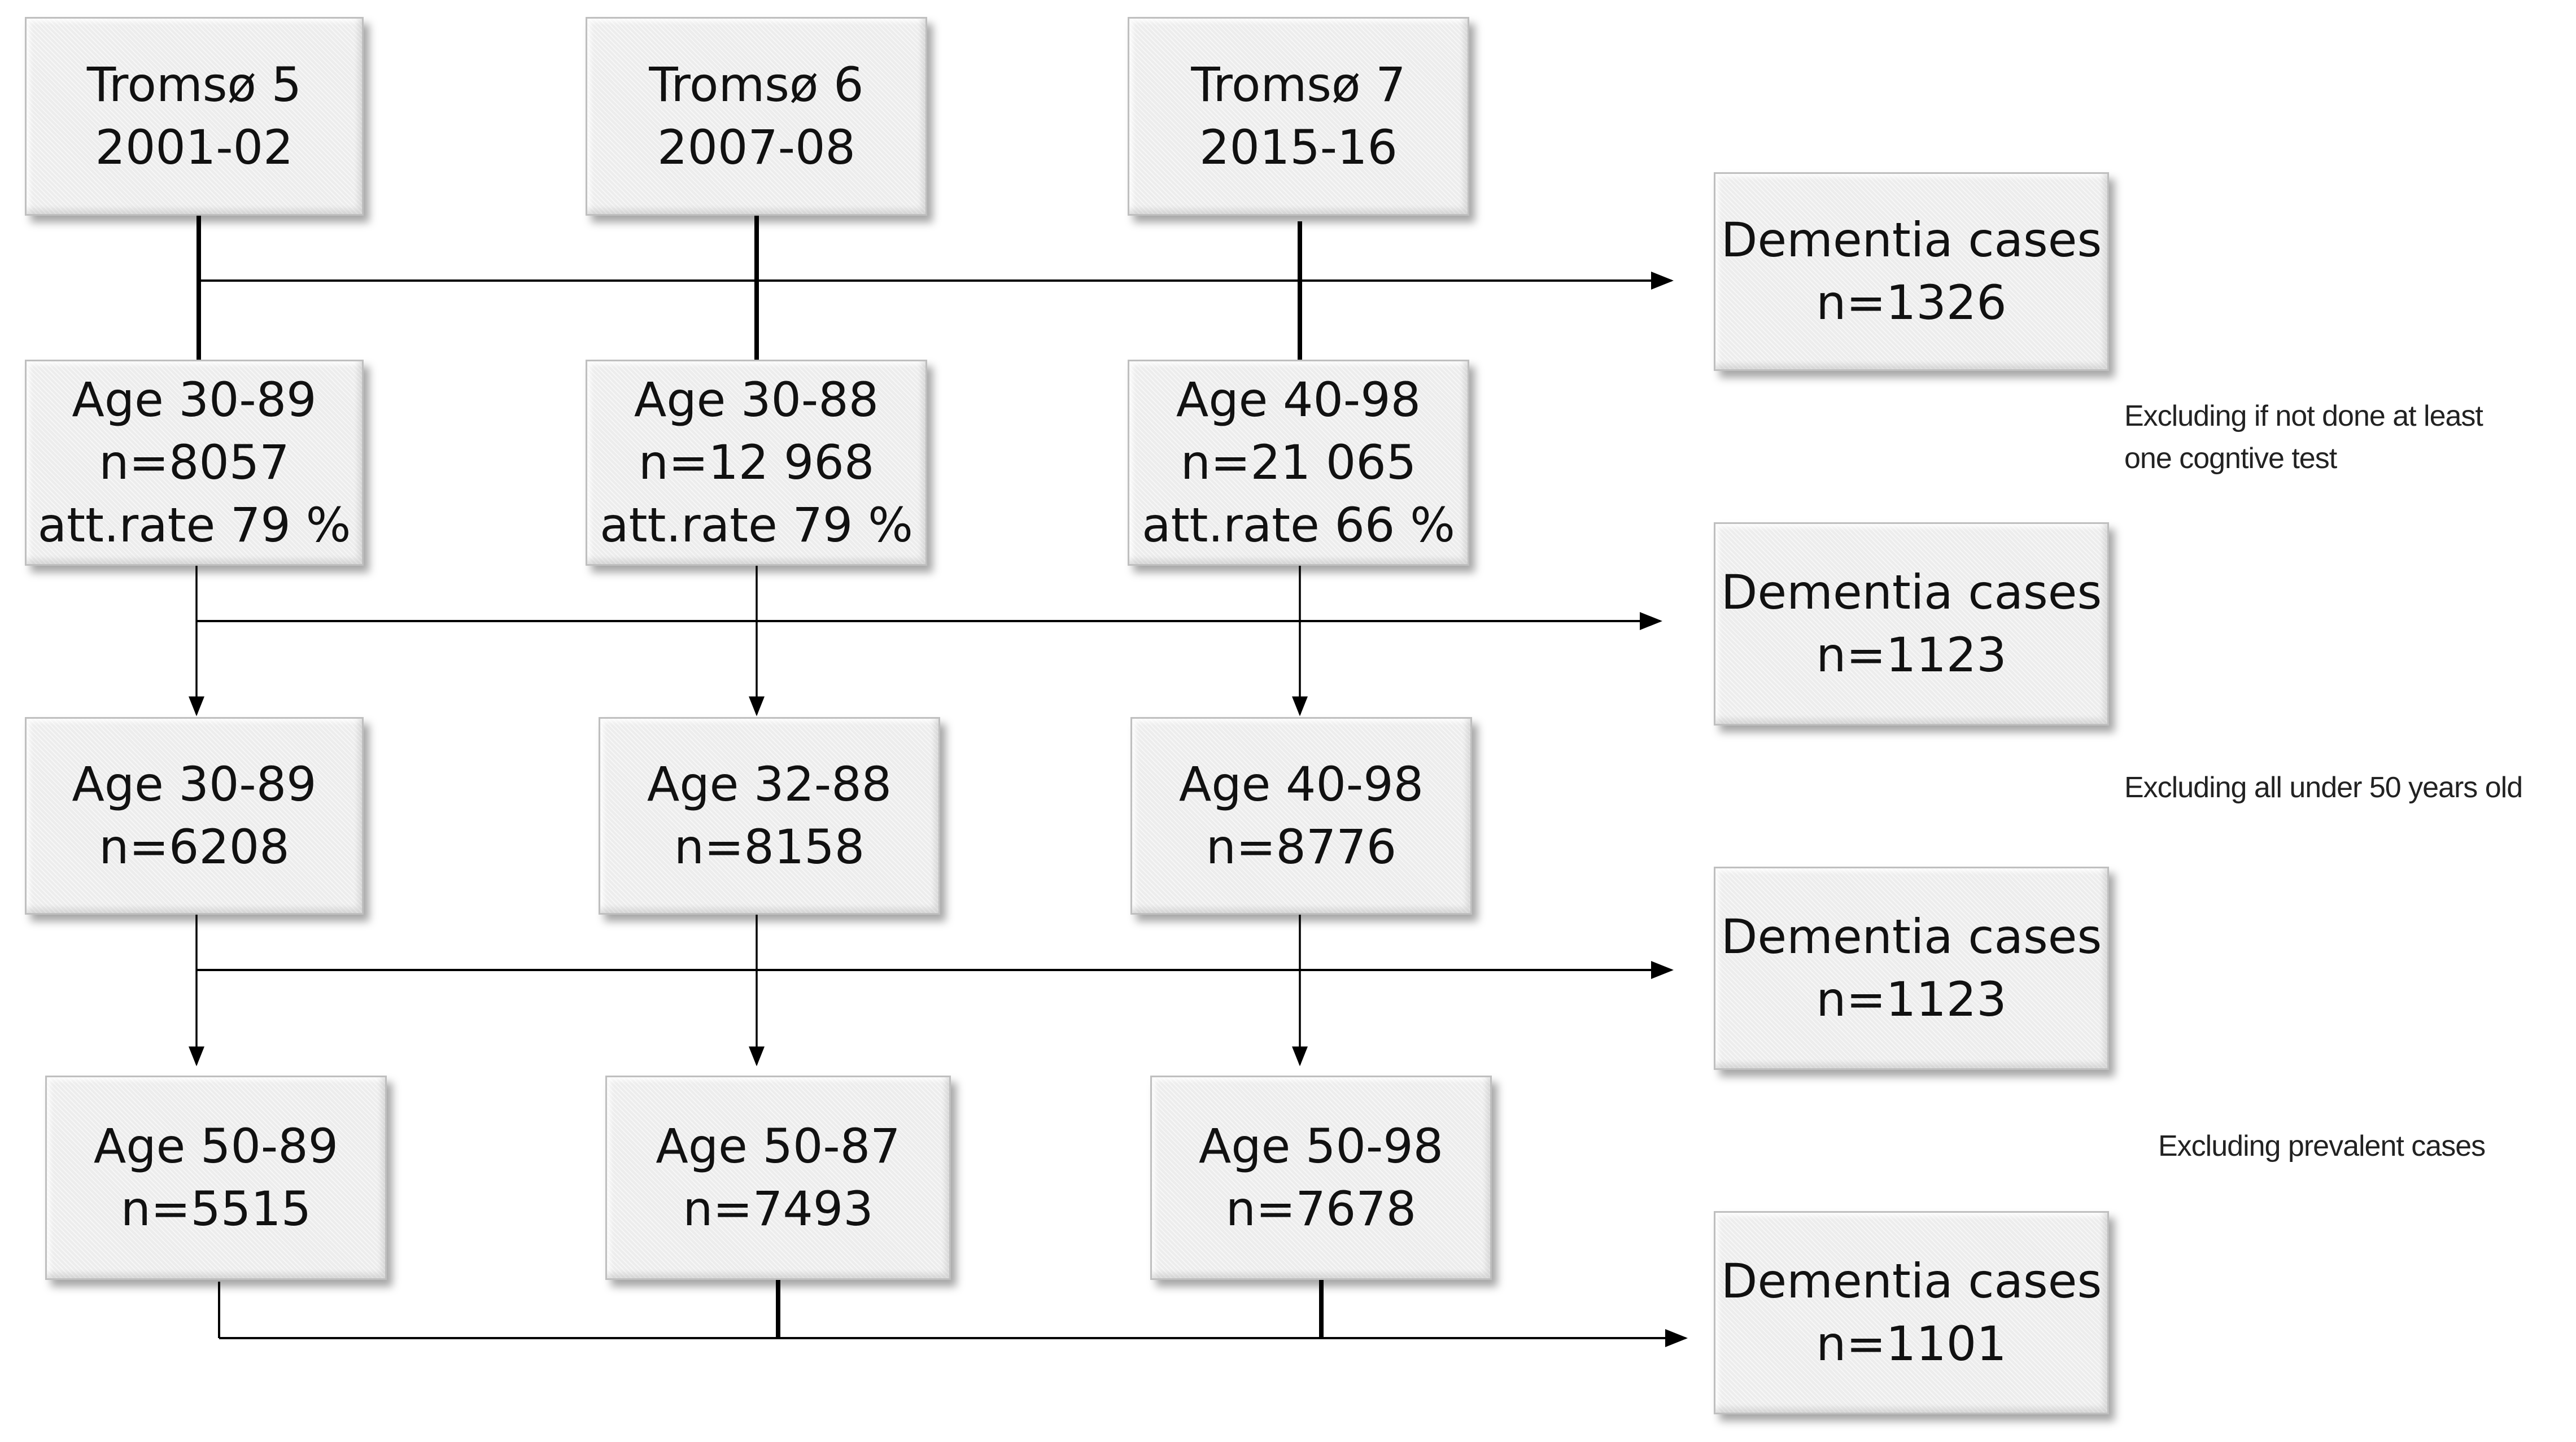  I want to click on survey-box-tromso-7: Tromsø 7 2015-16, so click(1299, 117).